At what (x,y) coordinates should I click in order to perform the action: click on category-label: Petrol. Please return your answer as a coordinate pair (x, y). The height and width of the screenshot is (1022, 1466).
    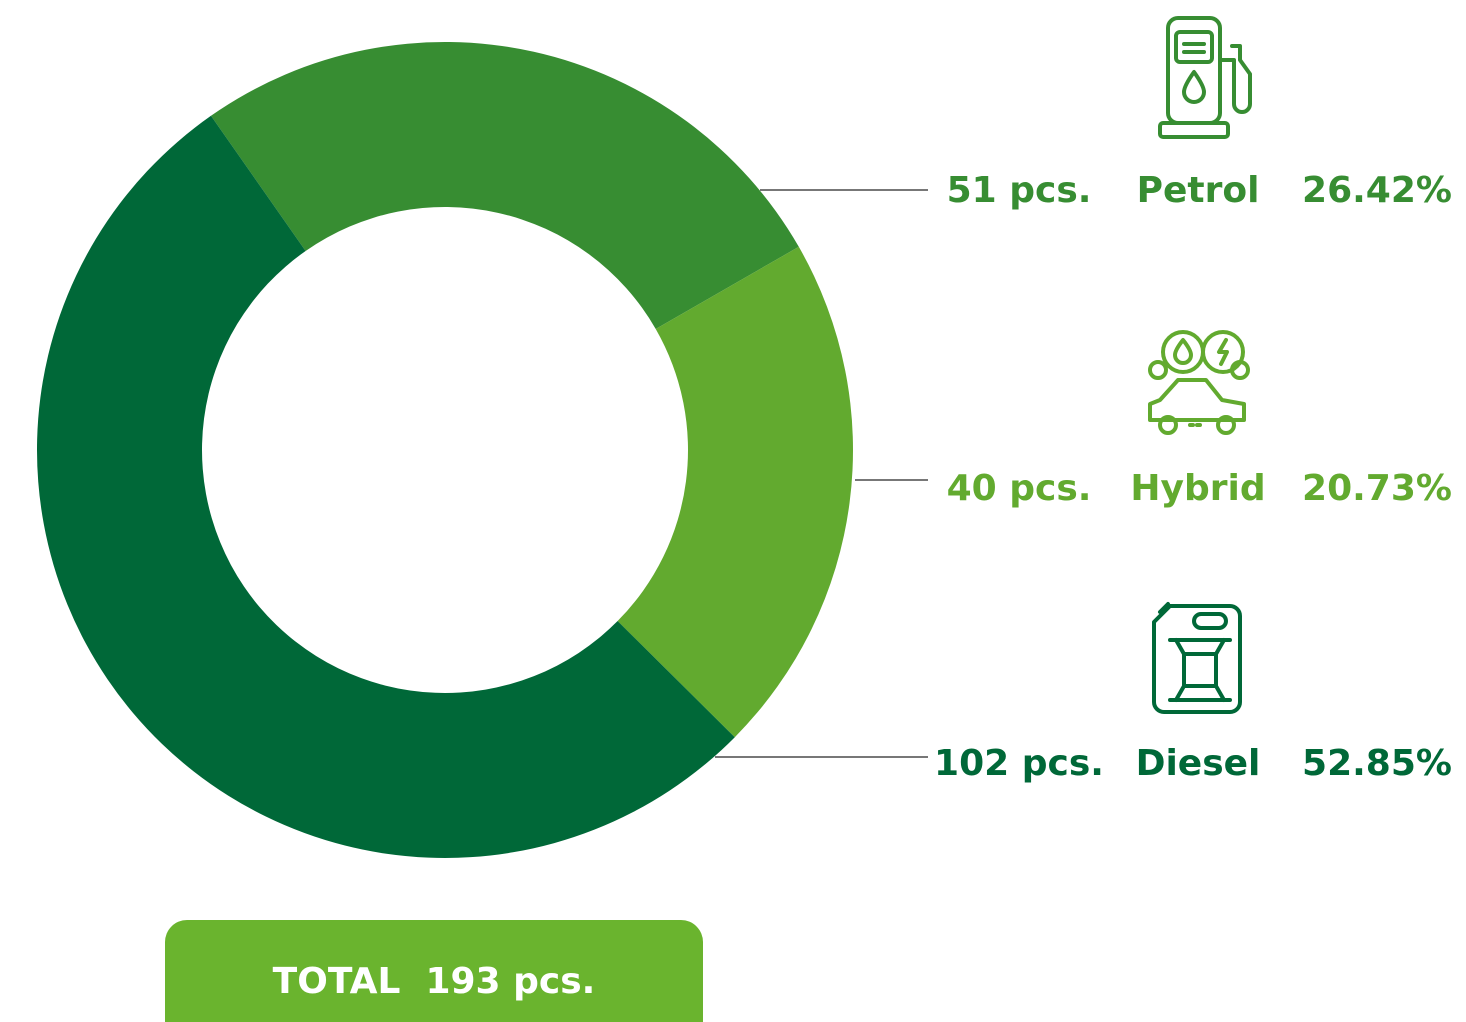
    Looking at the image, I should click on (1198, 190).